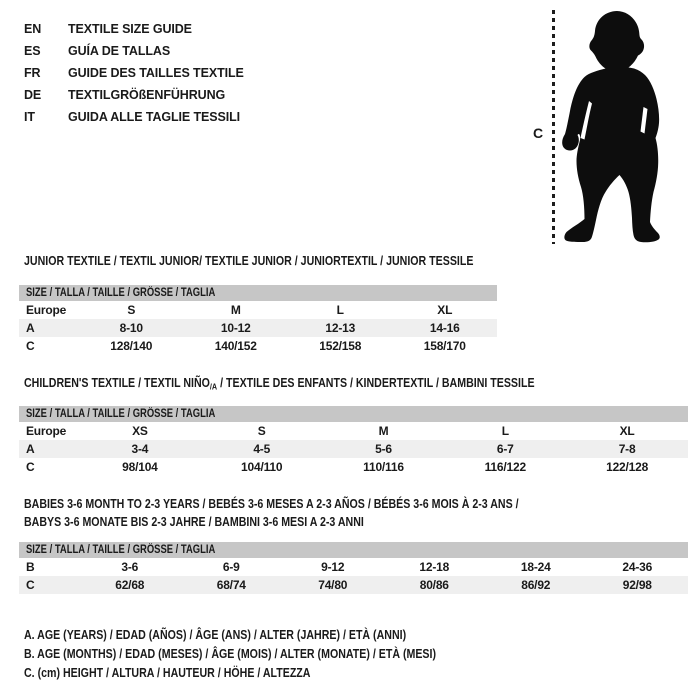  What do you see at coordinates (353, 449) in the screenshot?
I see `table-row-age-years: A 3-4 4-5 5-6 6-7 7-8` at bounding box center [353, 449].